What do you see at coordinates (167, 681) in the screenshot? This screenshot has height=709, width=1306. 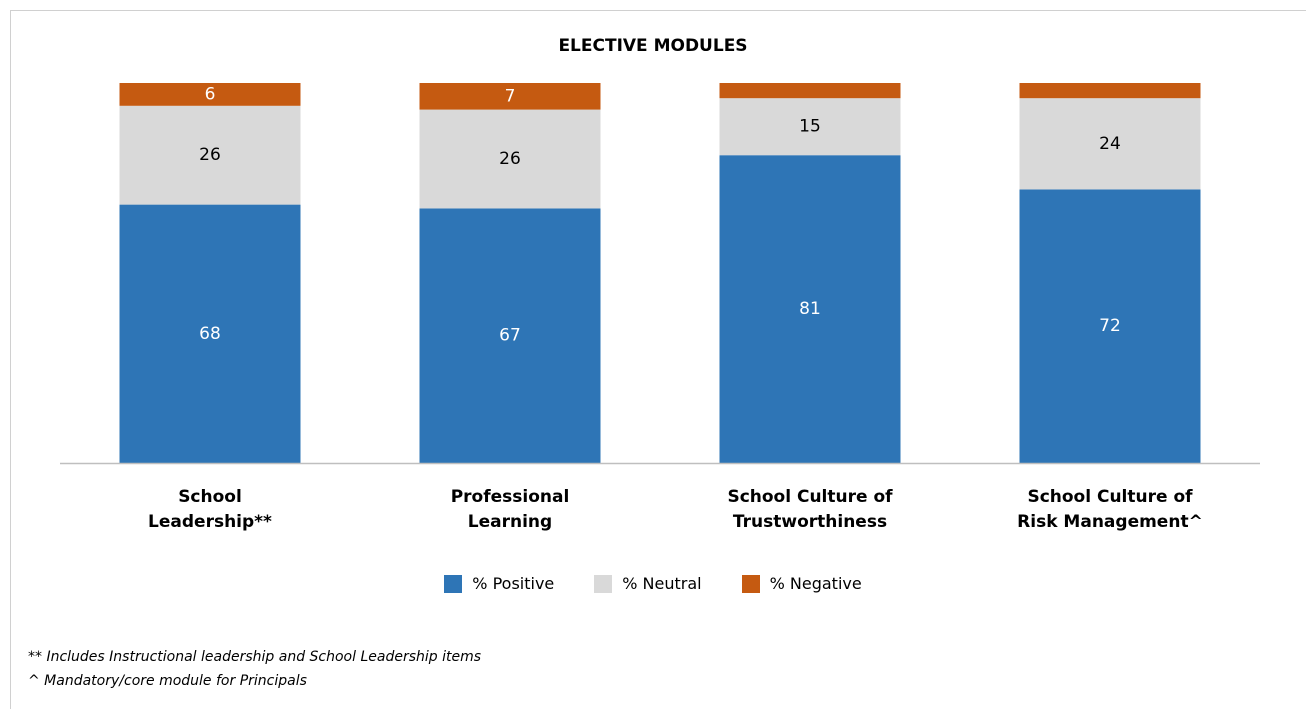 I see `footnote-core-module: ^ Mandatory/core module for Principals` at bounding box center [167, 681].